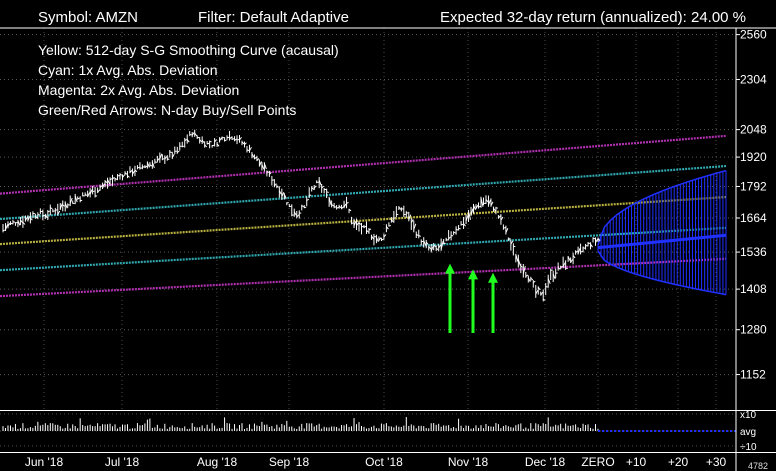 This screenshot has width=776, height=471. Describe the element at coordinates (636, 462) in the screenshot. I see `x-tick-label: +10` at that location.